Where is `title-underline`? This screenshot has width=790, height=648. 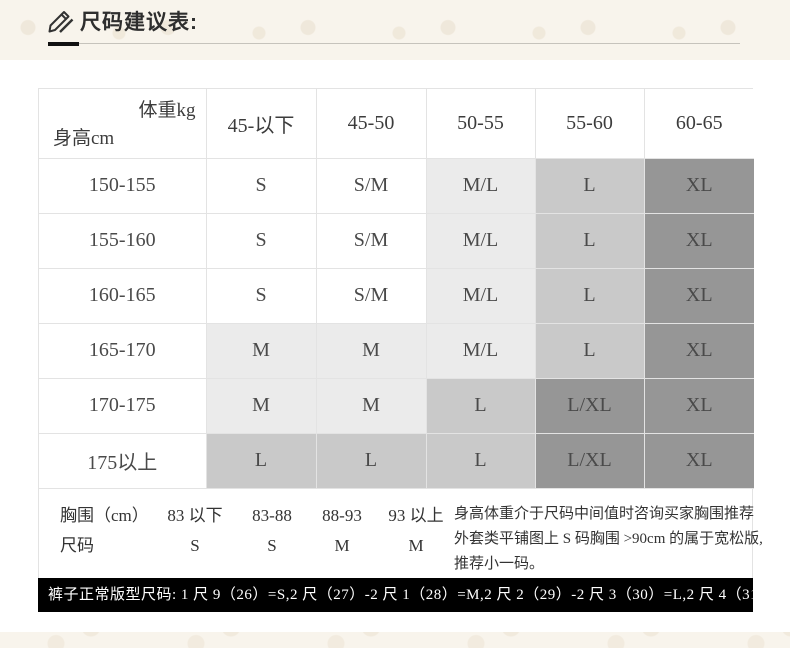
title-underline is located at coordinates (394, 43).